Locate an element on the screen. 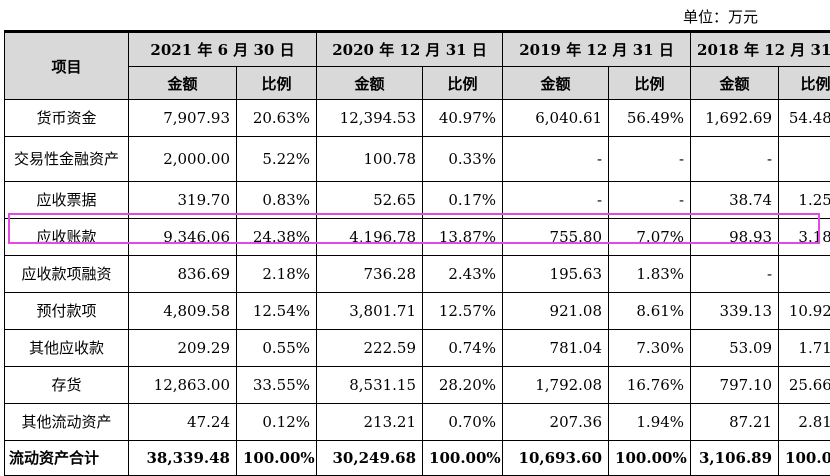 This screenshot has height=476, width=830. ratio-cell: 10.92% is located at coordinates (804, 311).